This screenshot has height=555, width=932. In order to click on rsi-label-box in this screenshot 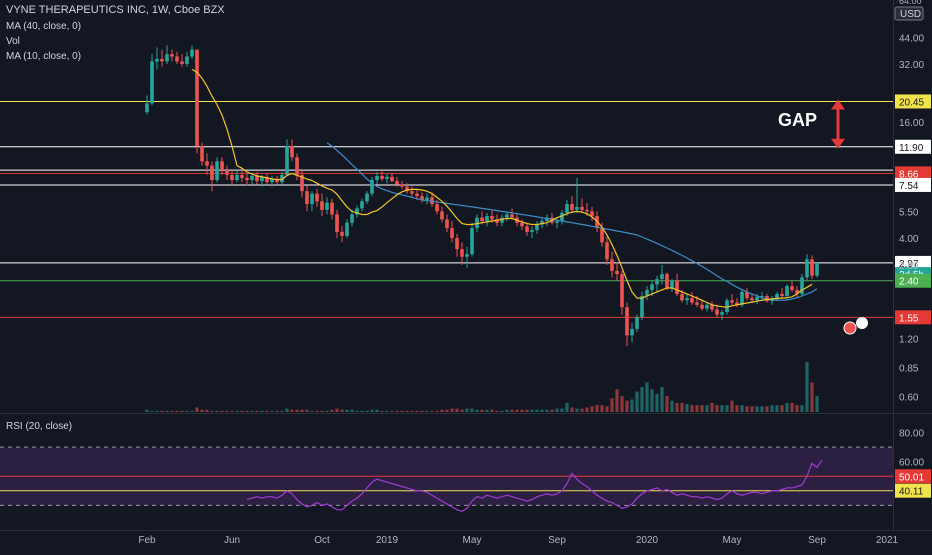, I will do `click(913, 476)`.